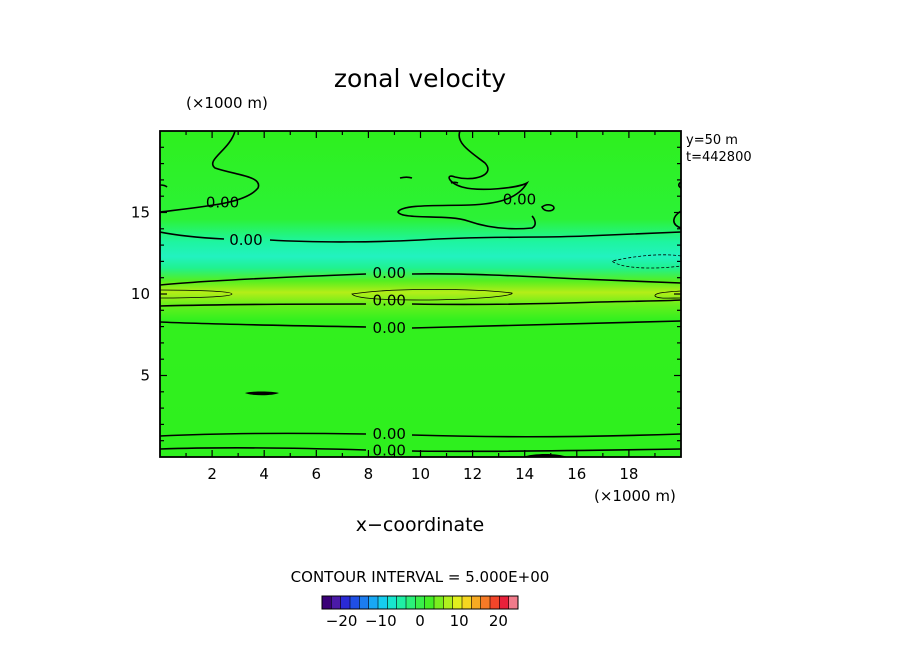  What do you see at coordinates (524, 474) in the screenshot?
I see `x-tick-label: 14` at bounding box center [524, 474].